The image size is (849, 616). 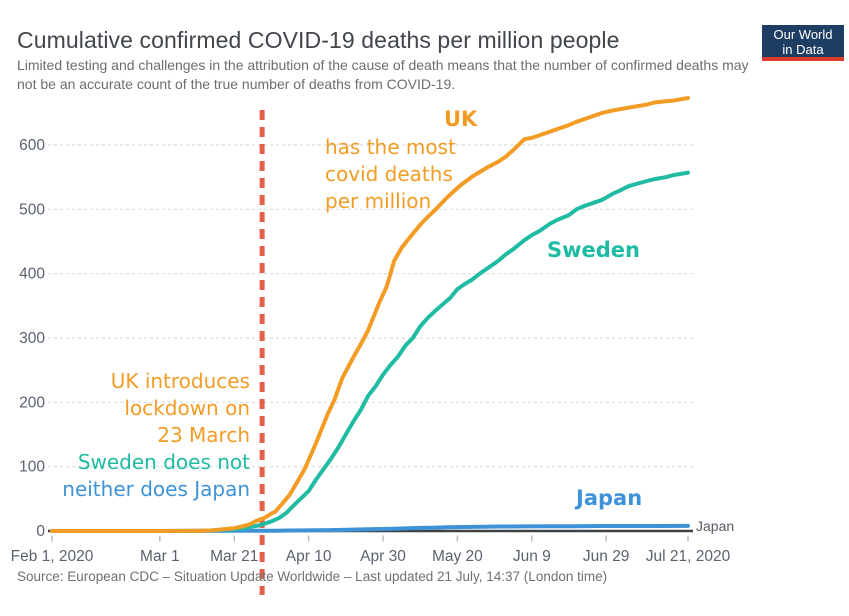 I want to click on sweden-series-label: Sweden, so click(x=593, y=250).